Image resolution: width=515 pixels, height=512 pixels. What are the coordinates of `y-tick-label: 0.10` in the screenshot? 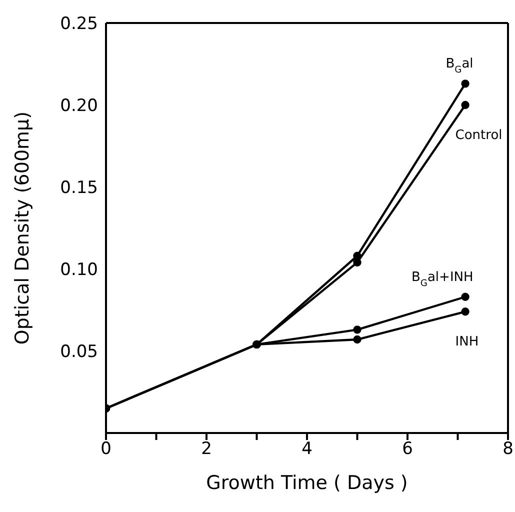 It's located at (79, 270).